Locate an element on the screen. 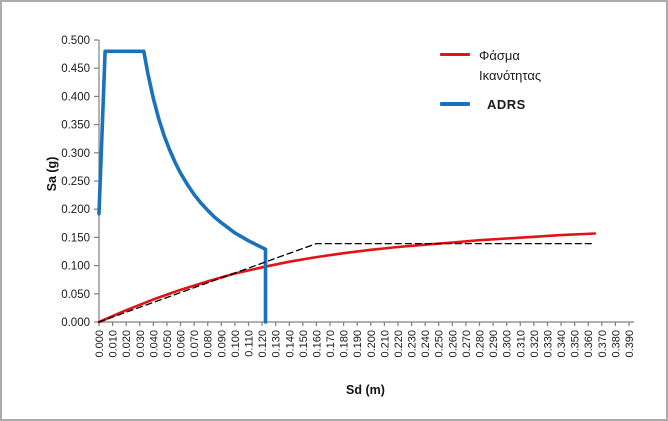 The image size is (668, 421). legend: Φάσμα Ικανότητας ADRS is located at coordinates (502, 85).